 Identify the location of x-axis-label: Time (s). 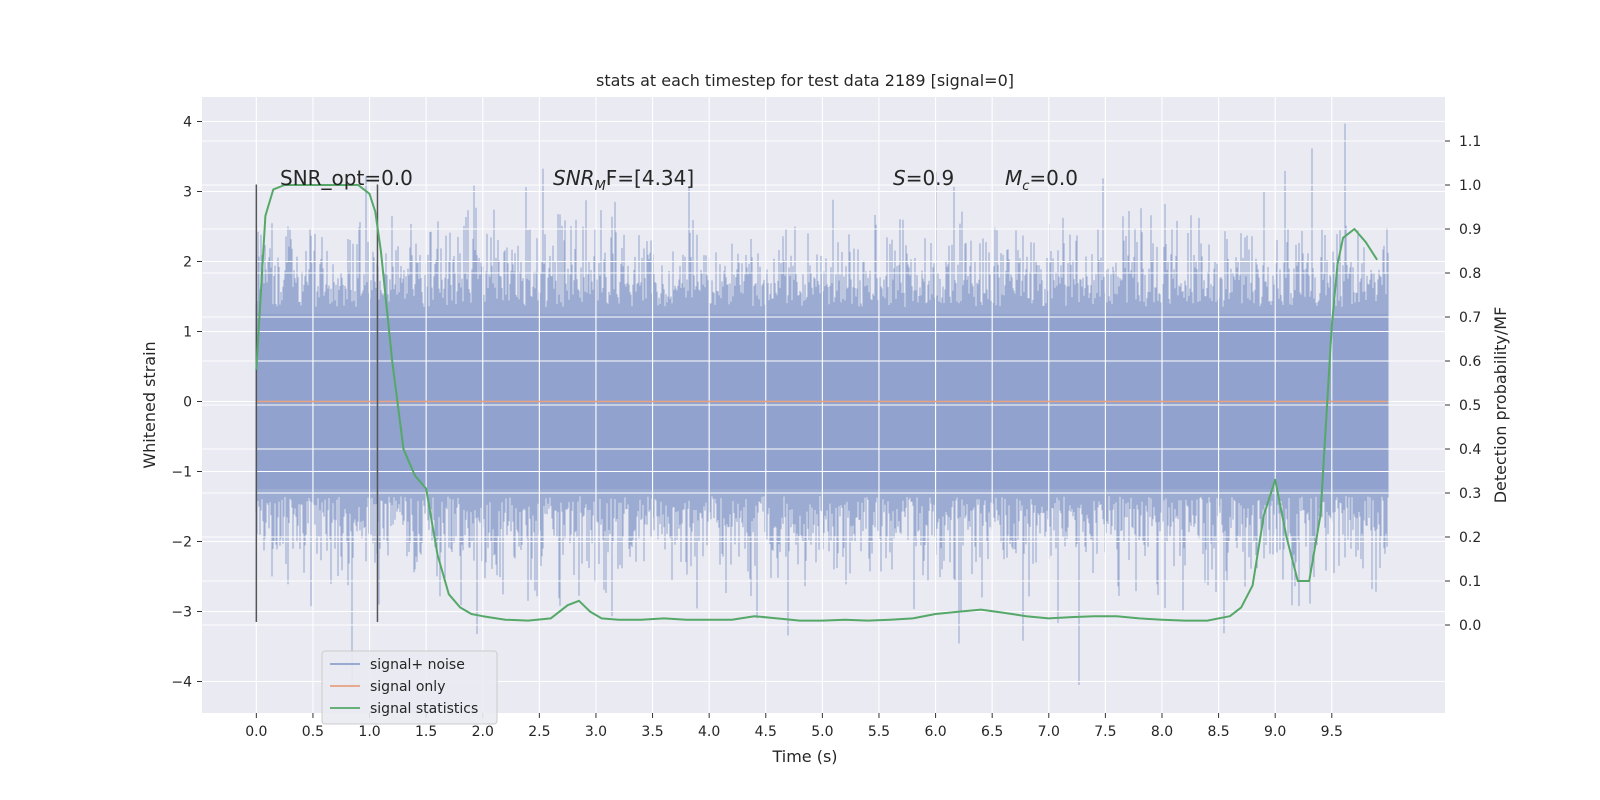
(804, 756).